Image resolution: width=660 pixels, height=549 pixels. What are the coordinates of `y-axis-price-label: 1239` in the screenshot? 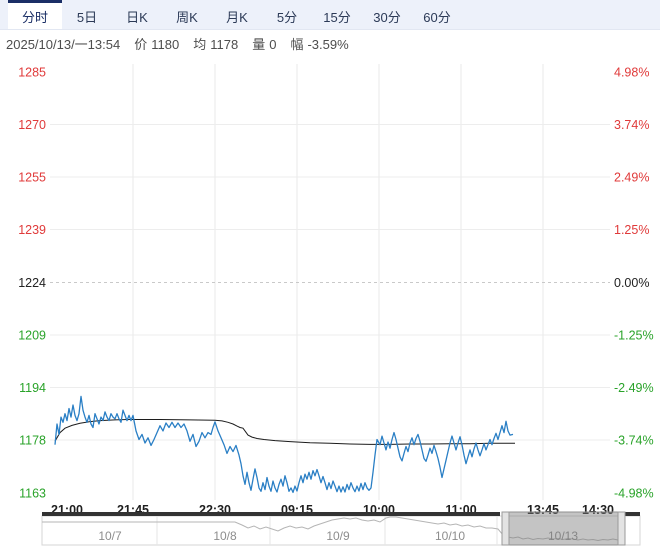 It's located at (32, 230).